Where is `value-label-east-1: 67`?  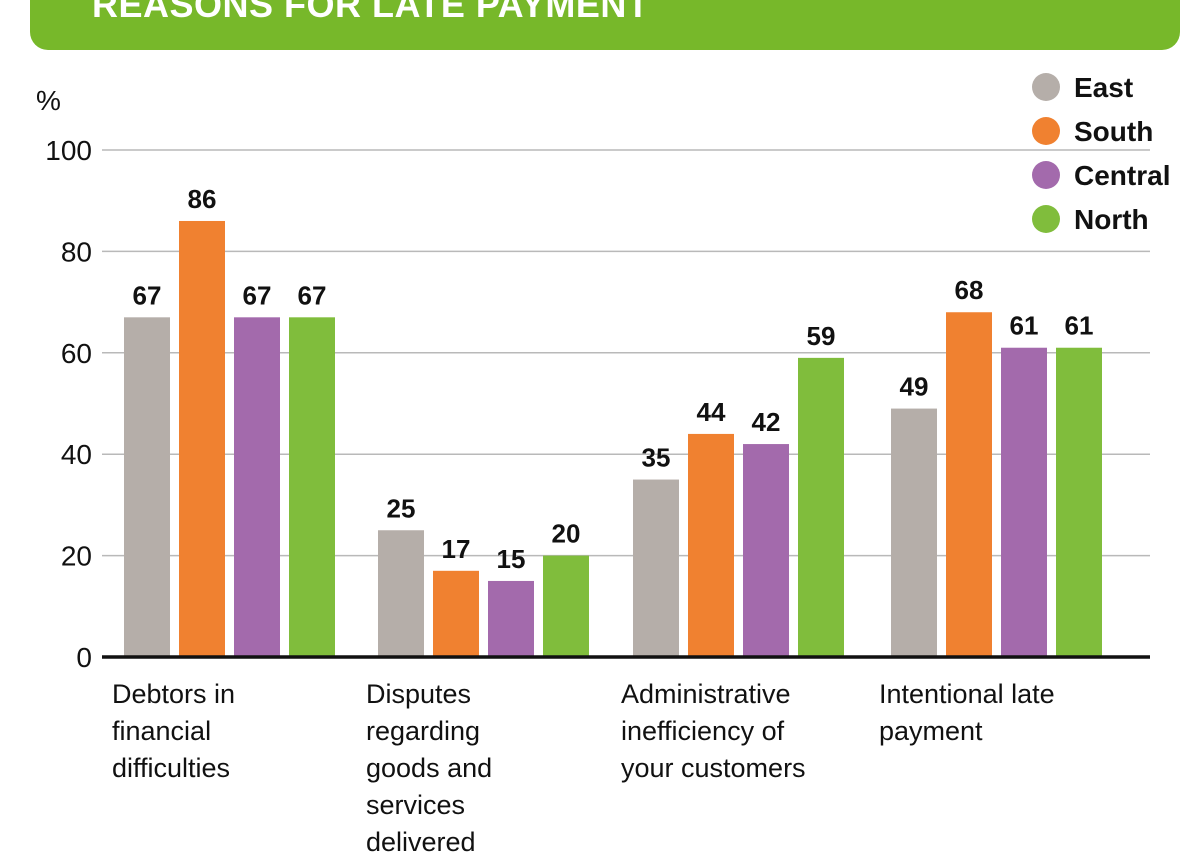 value-label-east-1: 67 is located at coordinates (147, 295).